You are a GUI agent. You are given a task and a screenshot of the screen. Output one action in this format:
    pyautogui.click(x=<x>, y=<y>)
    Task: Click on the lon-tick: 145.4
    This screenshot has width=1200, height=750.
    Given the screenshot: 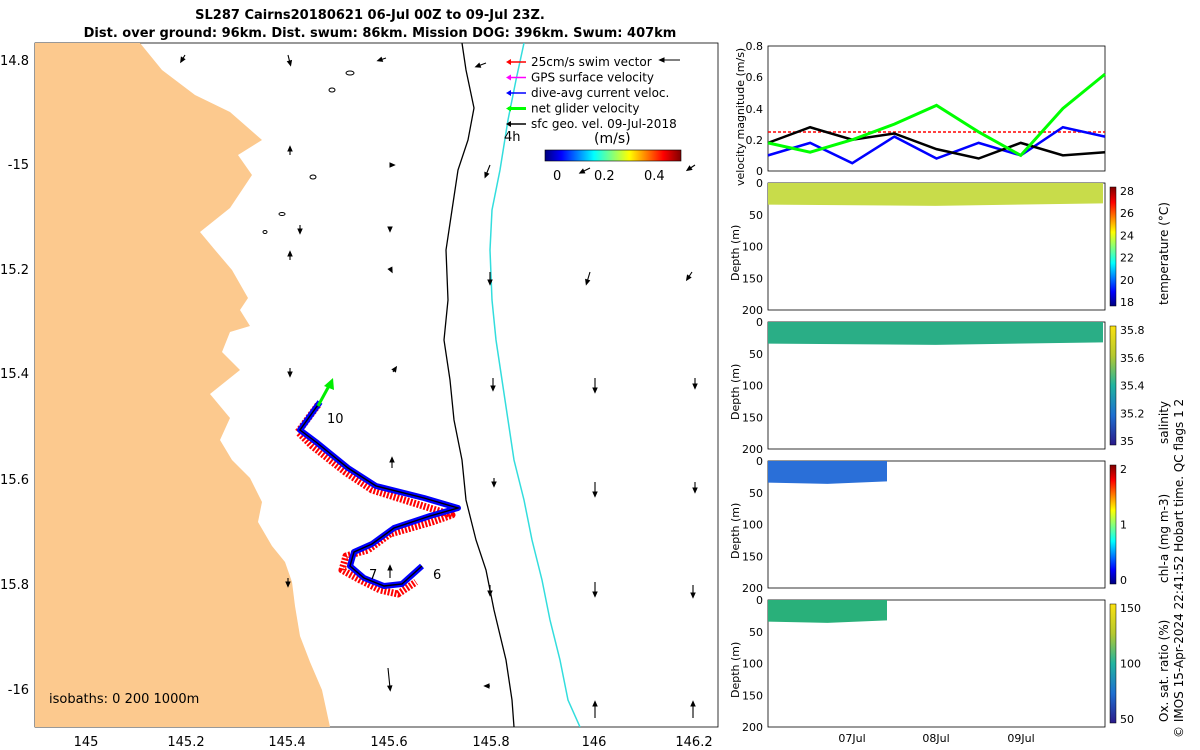 What is the action you would take?
    pyautogui.click(x=286, y=742)
    